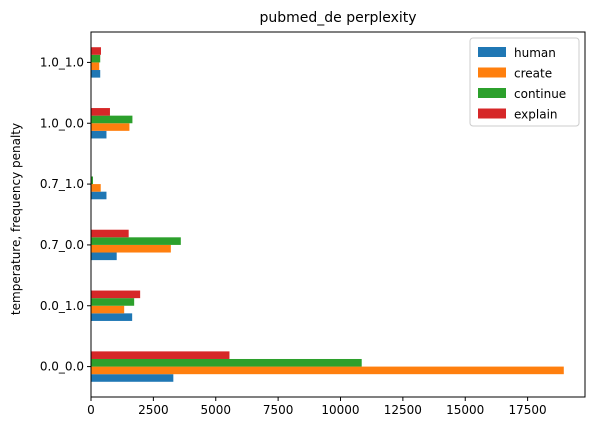 The height and width of the screenshot is (437, 596). Describe the element at coordinates (92, 180) in the screenshot. I see `bar-continue-0.7_1.0` at that location.